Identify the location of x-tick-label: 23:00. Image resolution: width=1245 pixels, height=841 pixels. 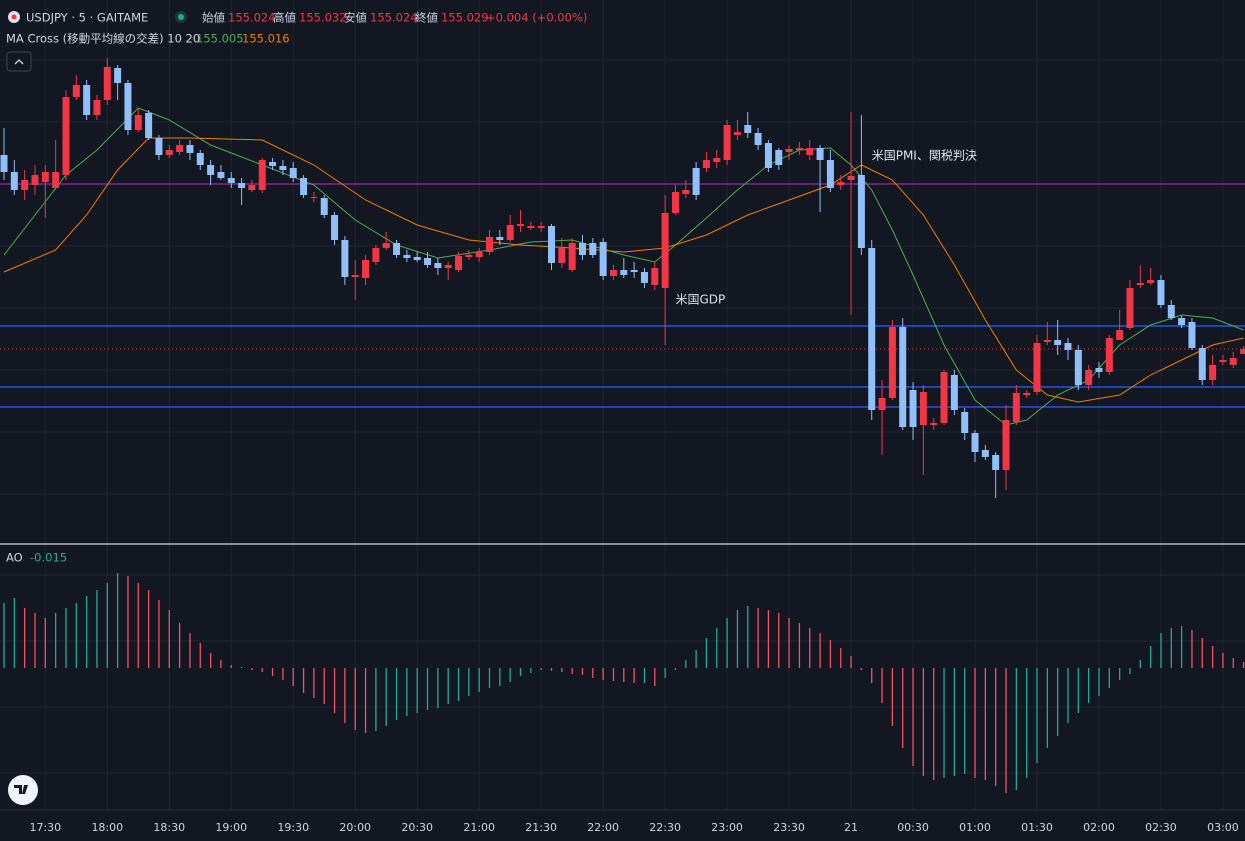
(727, 827).